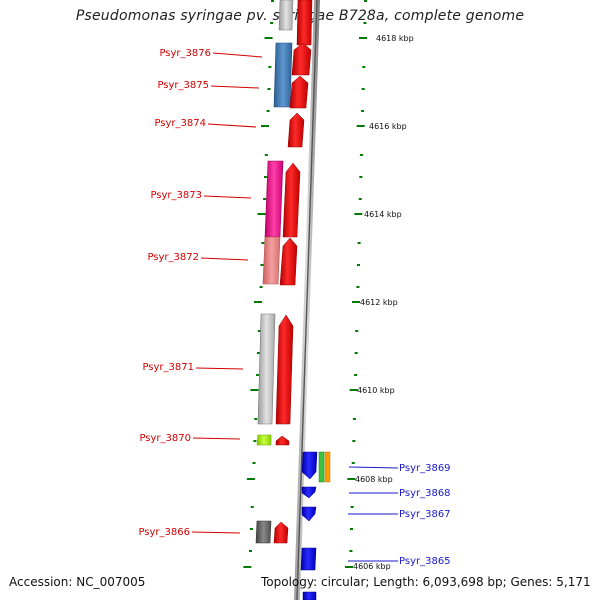 The height and width of the screenshot is (600, 600). Describe the element at coordinates (185, 53) in the screenshot. I see `gene-label-psyr-3876: Psyr_3876` at that location.